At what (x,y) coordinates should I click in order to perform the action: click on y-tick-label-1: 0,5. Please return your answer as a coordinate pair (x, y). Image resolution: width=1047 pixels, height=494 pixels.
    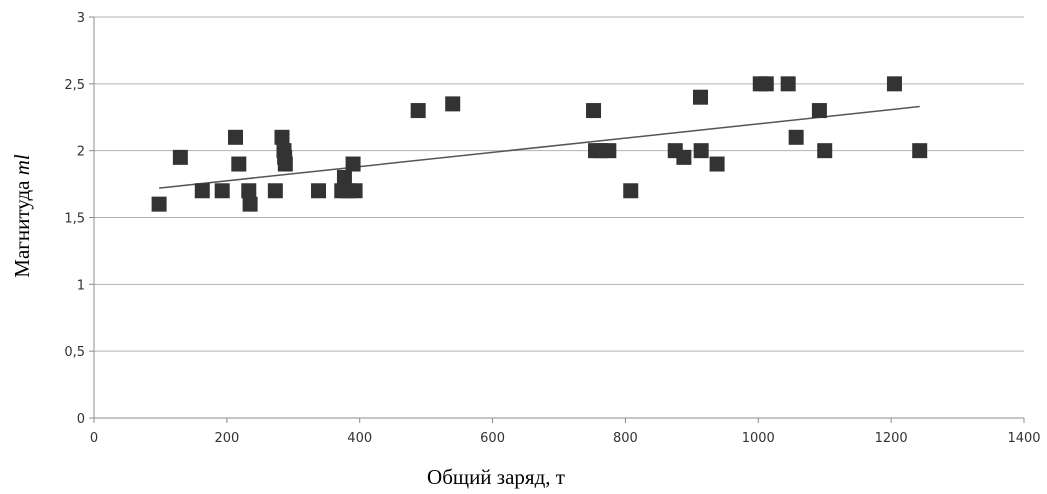
    Looking at the image, I should click on (74, 352).